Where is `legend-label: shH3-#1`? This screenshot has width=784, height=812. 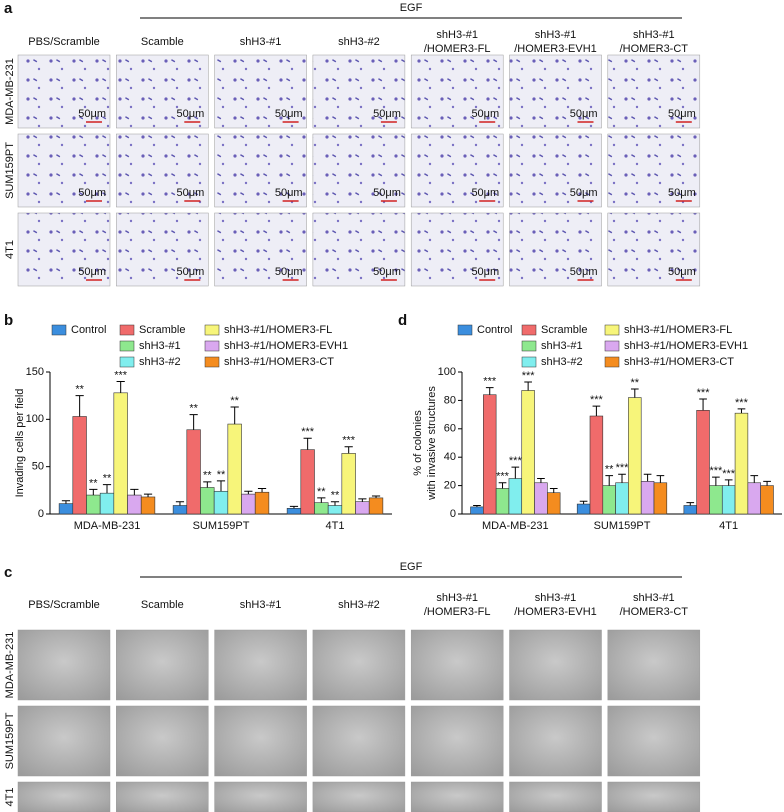
legend-label: shH3-#1 is located at coordinates (160, 346).